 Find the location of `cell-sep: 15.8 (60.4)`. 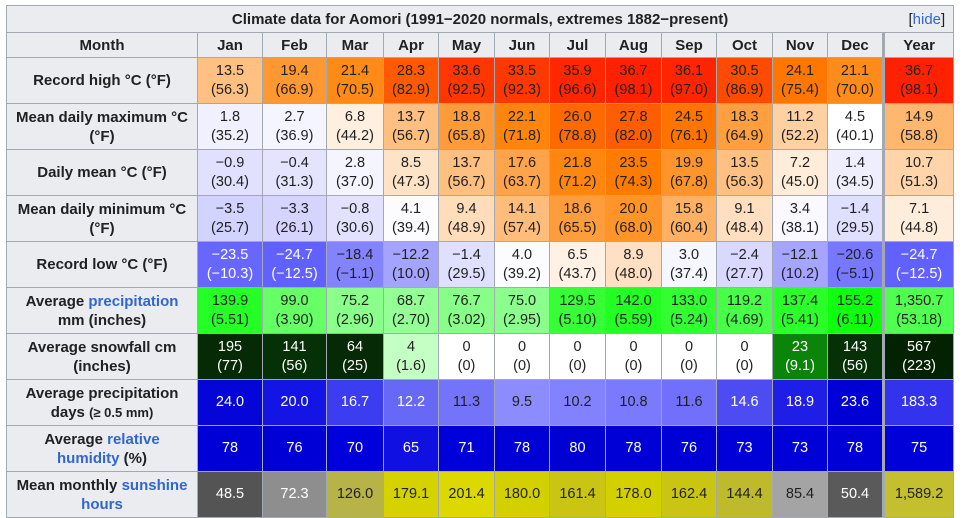

cell-sep: 15.8 (60.4) is located at coordinates (689, 218).